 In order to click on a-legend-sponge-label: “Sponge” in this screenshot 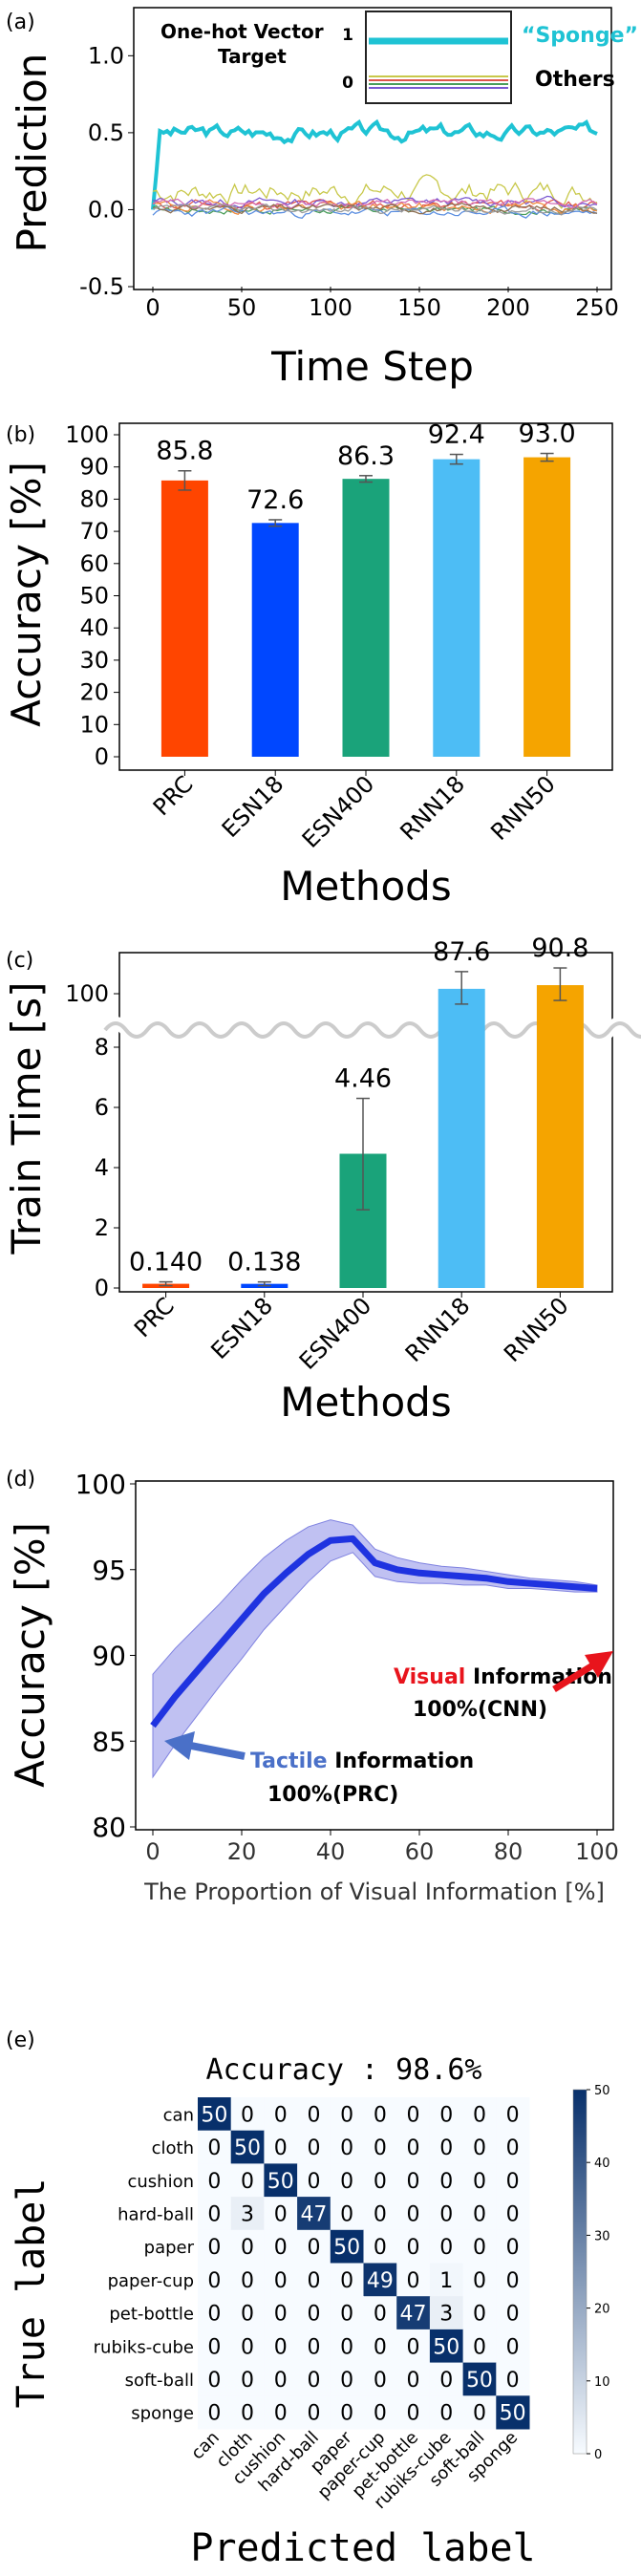, I will do `click(580, 36)`.